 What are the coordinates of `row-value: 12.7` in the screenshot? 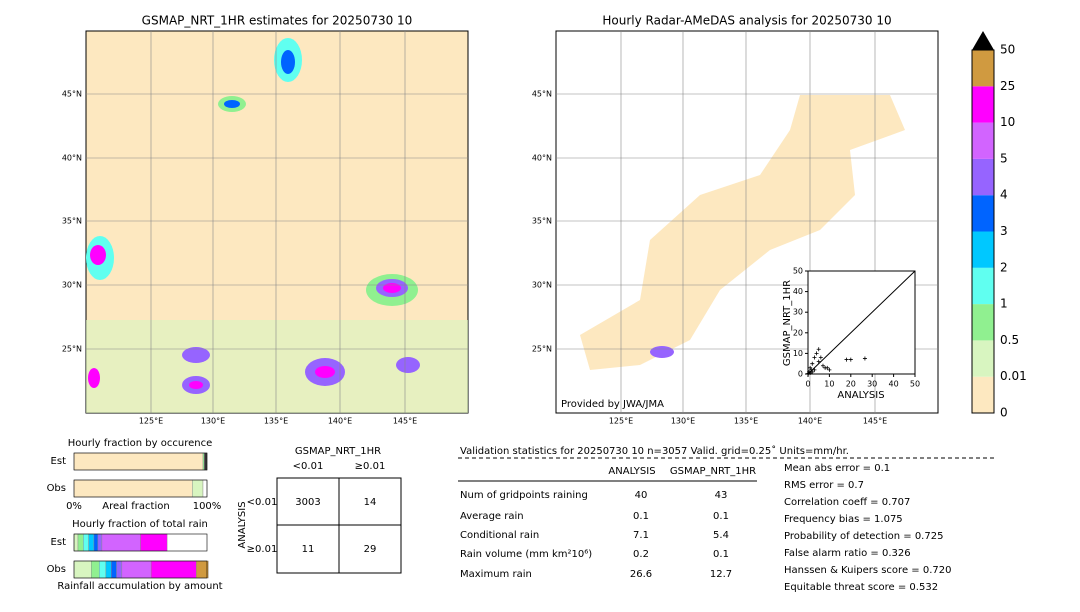 It's located at (721, 574).